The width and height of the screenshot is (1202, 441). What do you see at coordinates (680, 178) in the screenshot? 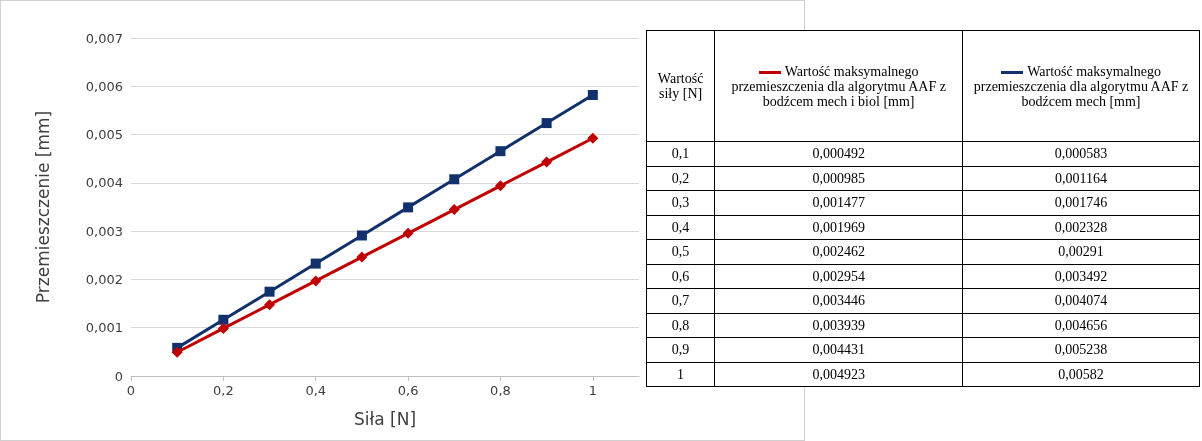
I see `text: 0,2` at bounding box center [680, 178].